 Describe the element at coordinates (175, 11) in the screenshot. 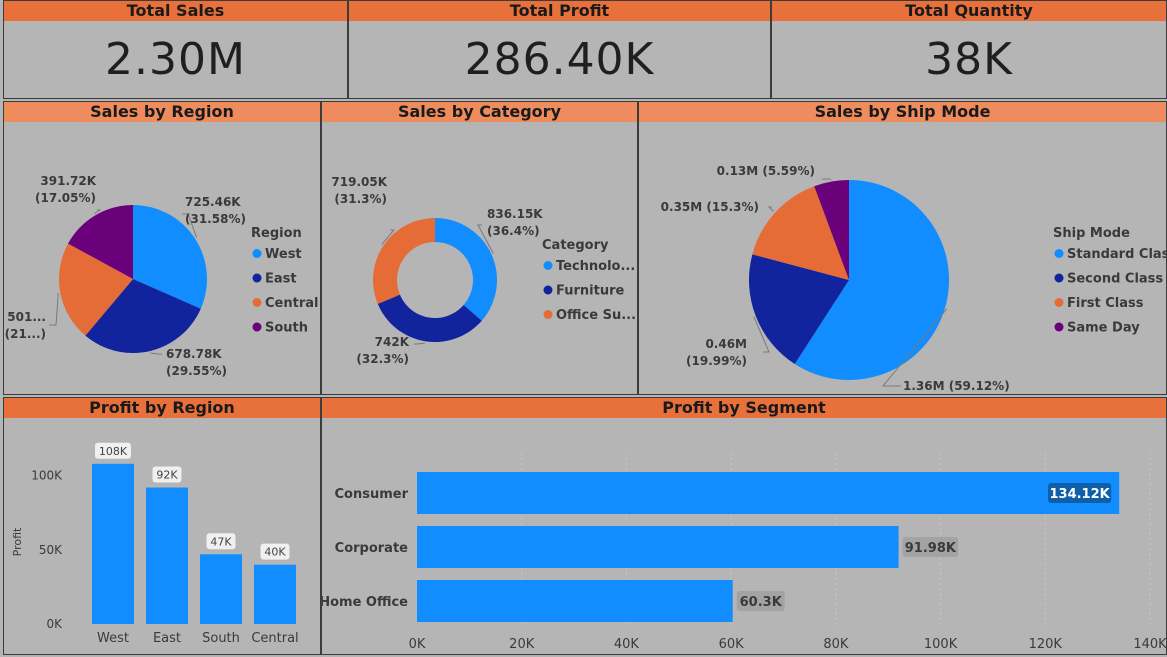

I see `total-sales-title: Total Sales` at that location.